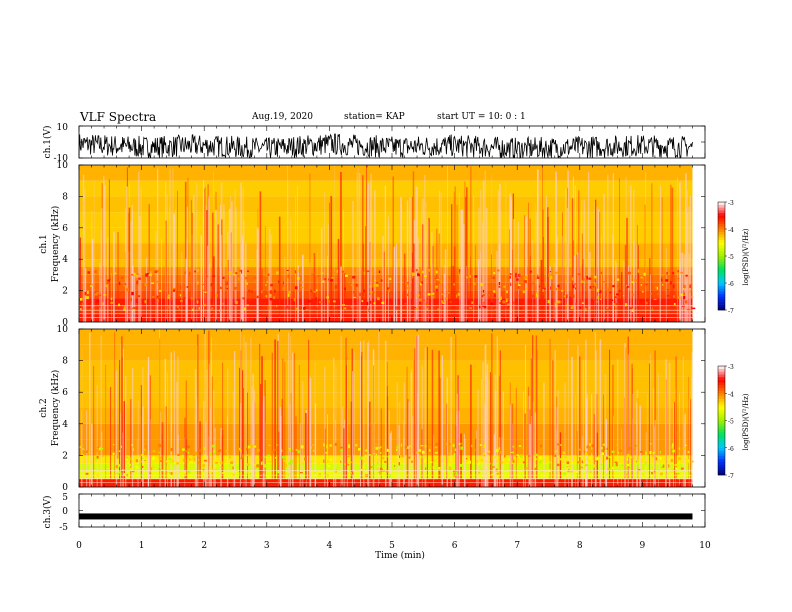 The width and height of the screenshot is (792, 612). I want to click on x-tick-label-3: 3, so click(267, 546).